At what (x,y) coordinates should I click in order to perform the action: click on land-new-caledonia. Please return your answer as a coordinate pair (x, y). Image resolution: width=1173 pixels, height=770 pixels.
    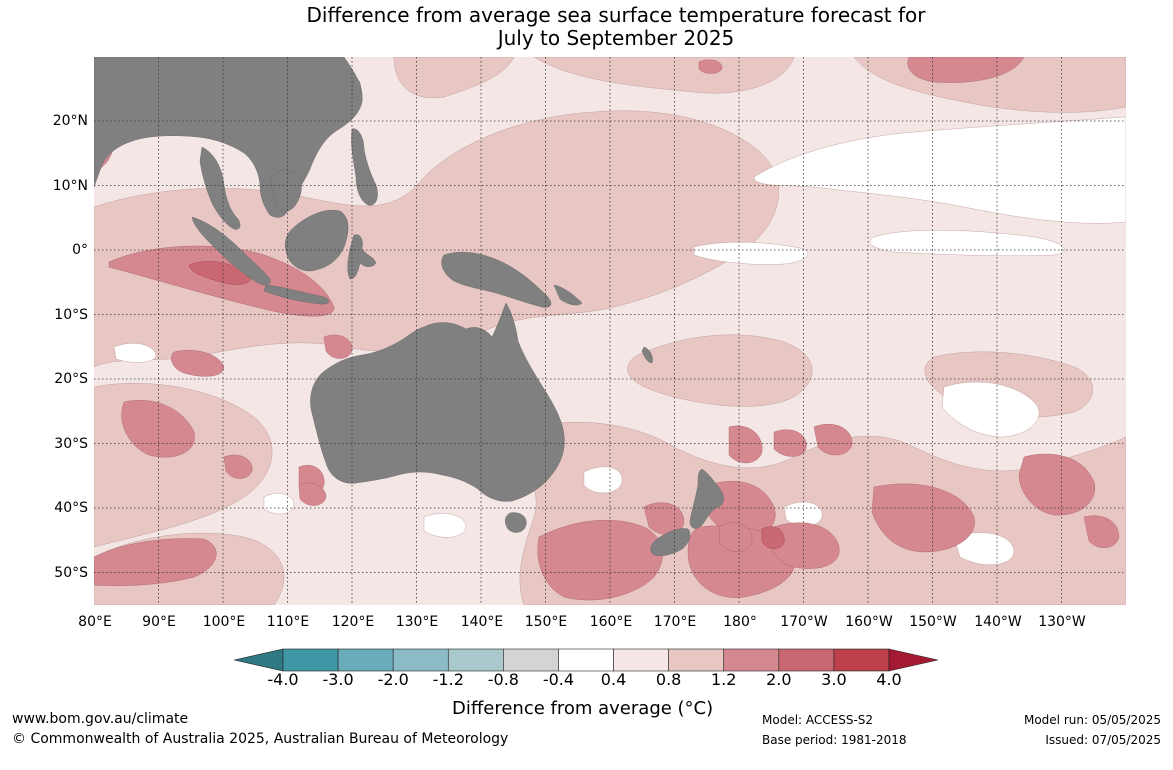
    Looking at the image, I should click on (647, 355).